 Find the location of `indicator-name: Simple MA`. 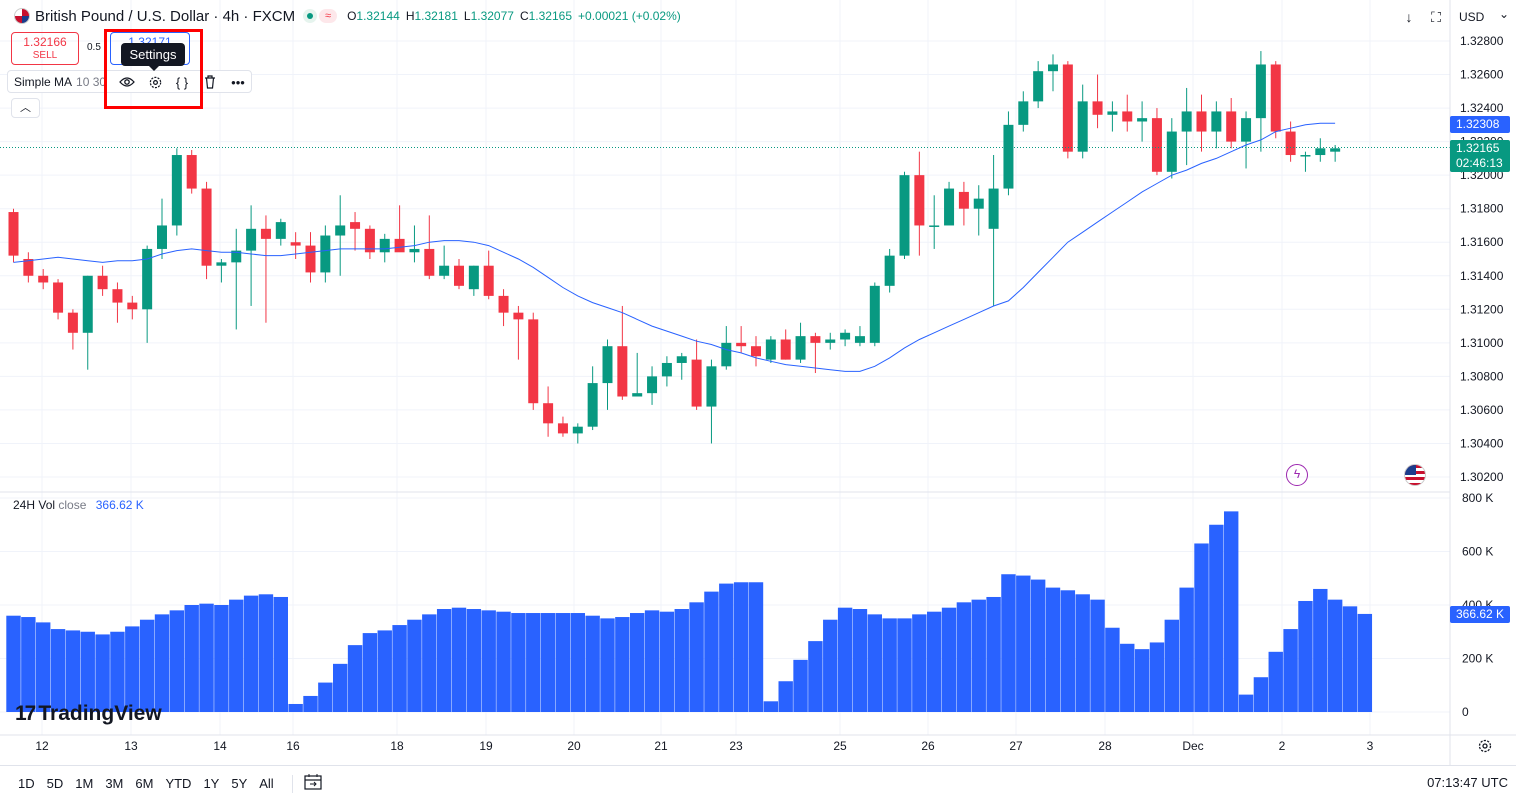

indicator-name: Simple MA is located at coordinates (43, 81).